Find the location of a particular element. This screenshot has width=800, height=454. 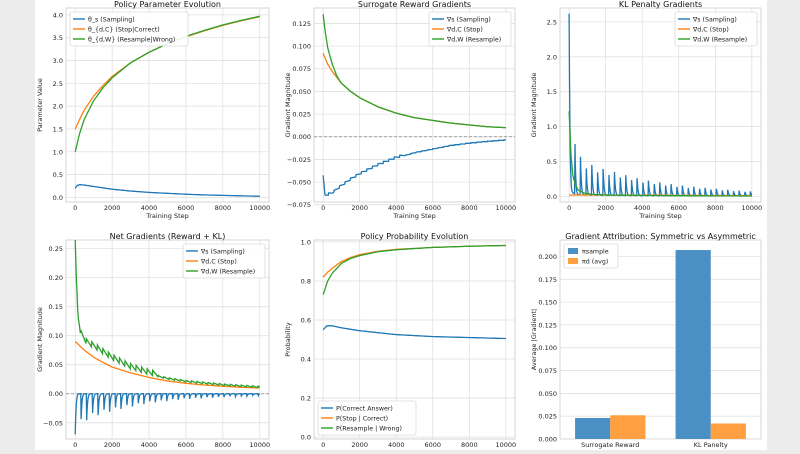

y-tick-label: 0.20 is located at coordinates (56, 278).